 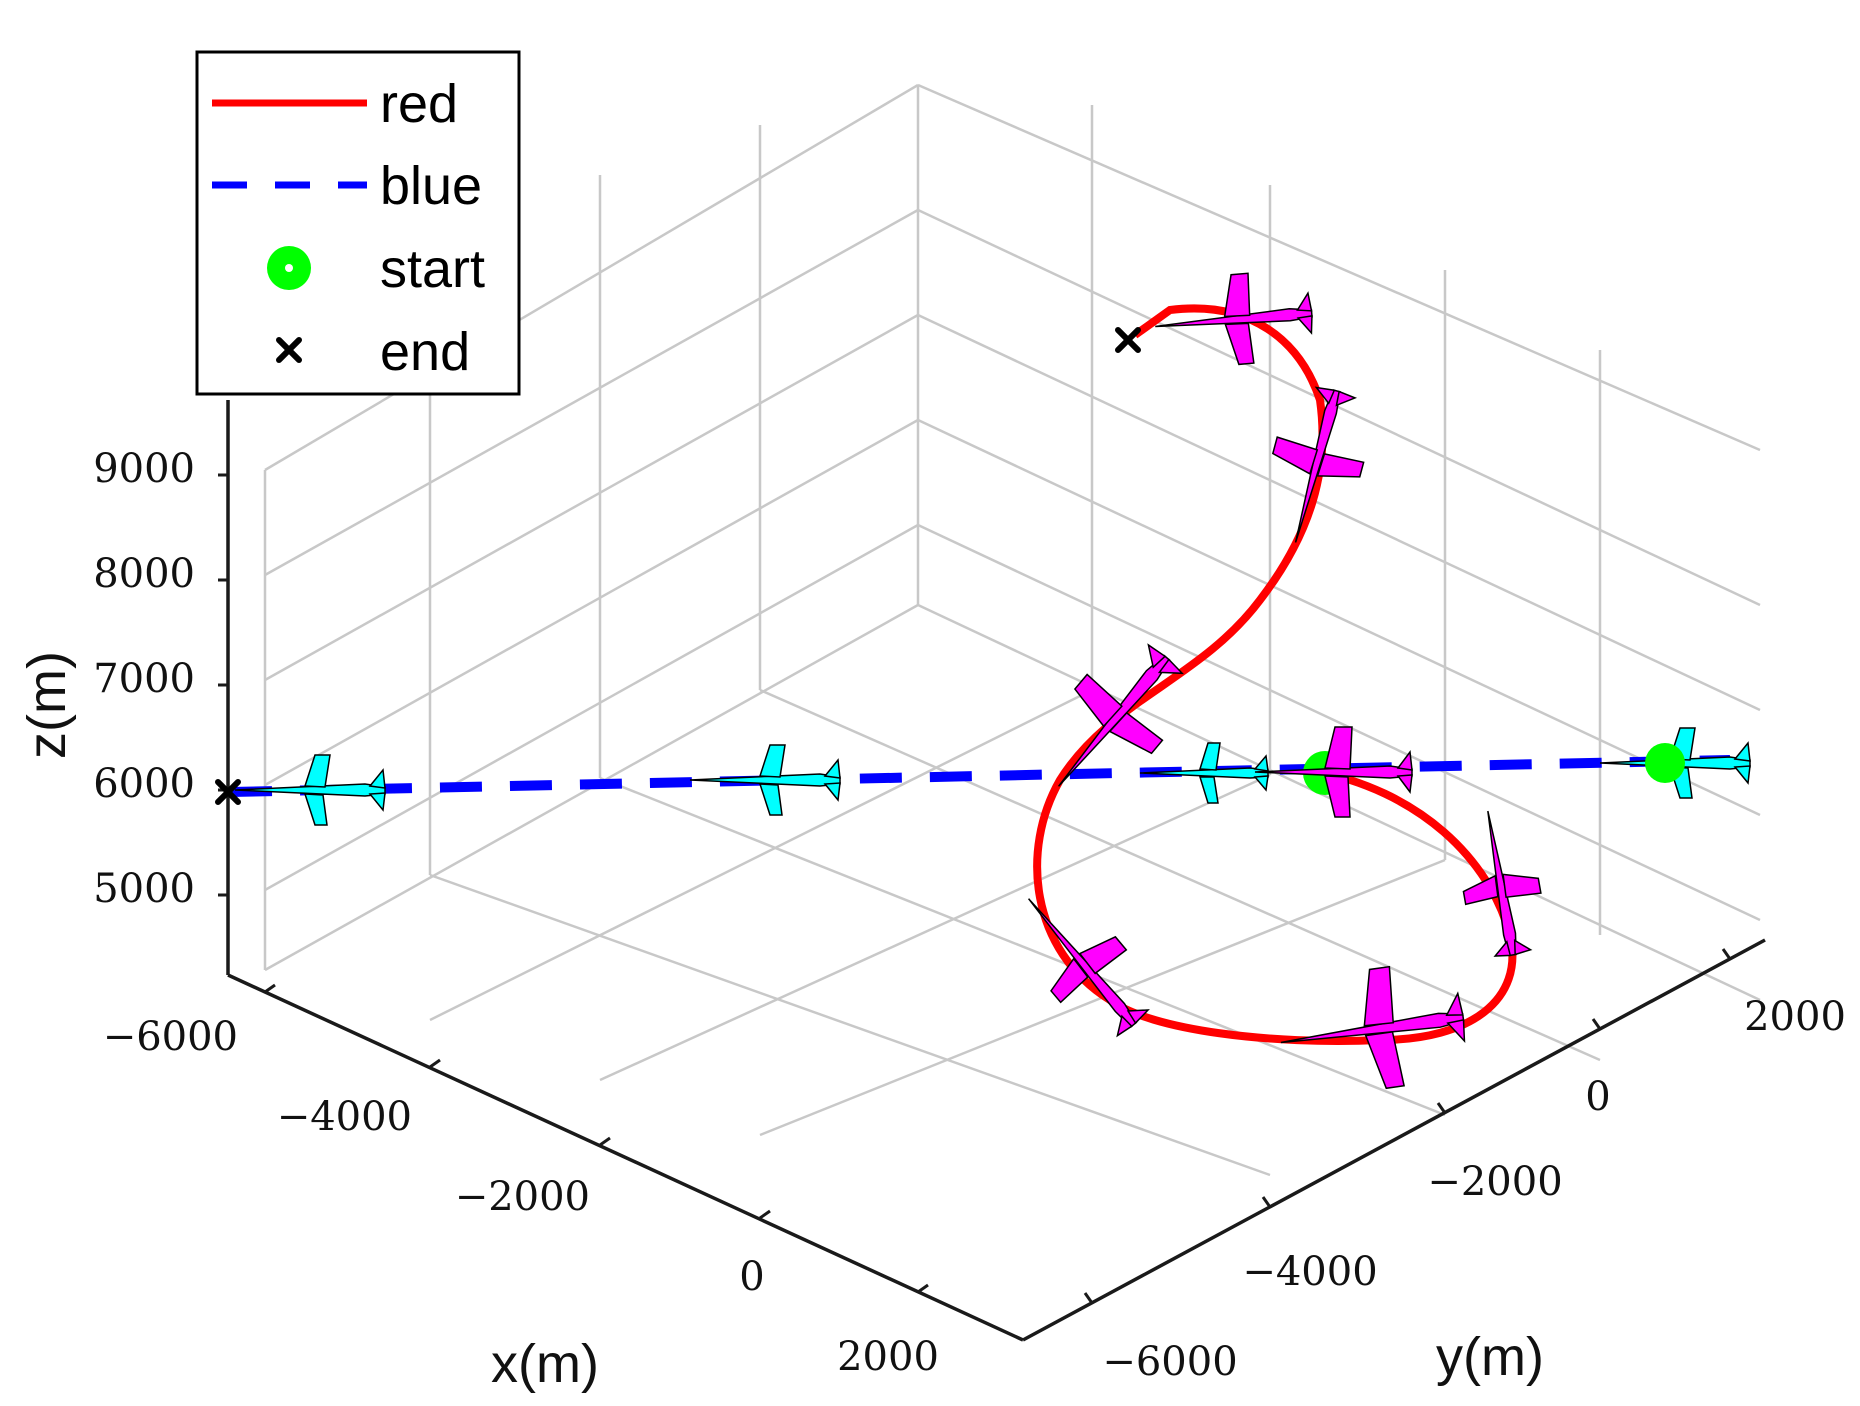 I want to click on y-tick-label: 2000, so click(x=1795, y=1017).